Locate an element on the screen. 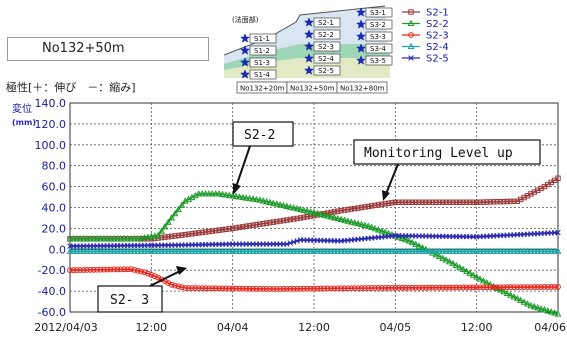 The width and height of the screenshot is (567, 341). anchor-label: S2-4 is located at coordinates (326, 59).